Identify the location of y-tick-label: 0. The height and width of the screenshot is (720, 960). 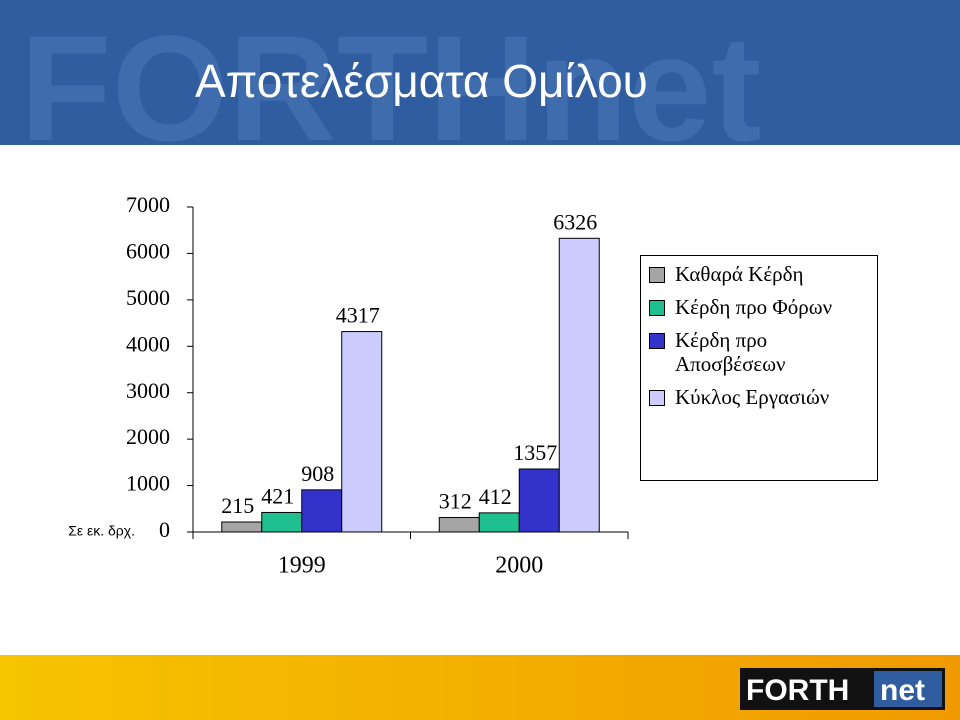
(164, 529).